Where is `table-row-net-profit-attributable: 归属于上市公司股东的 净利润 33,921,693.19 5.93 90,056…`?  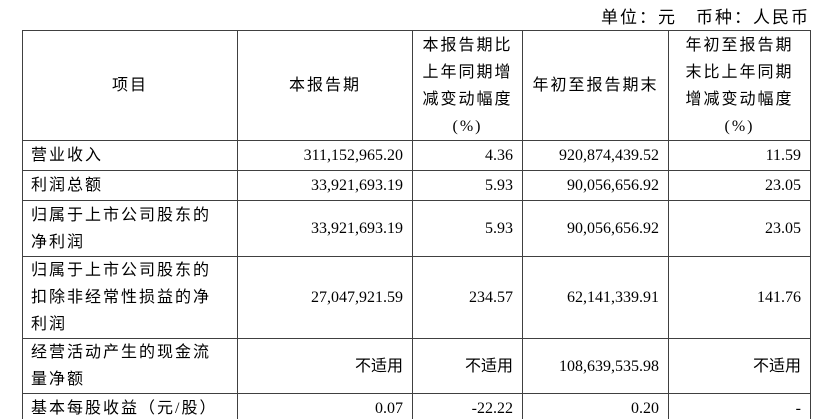 table-row-net-profit-attributable: 归属于上市公司股东的 净利润 33,921,693.19 5.93 90,056… is located at coordinates (416, 228).